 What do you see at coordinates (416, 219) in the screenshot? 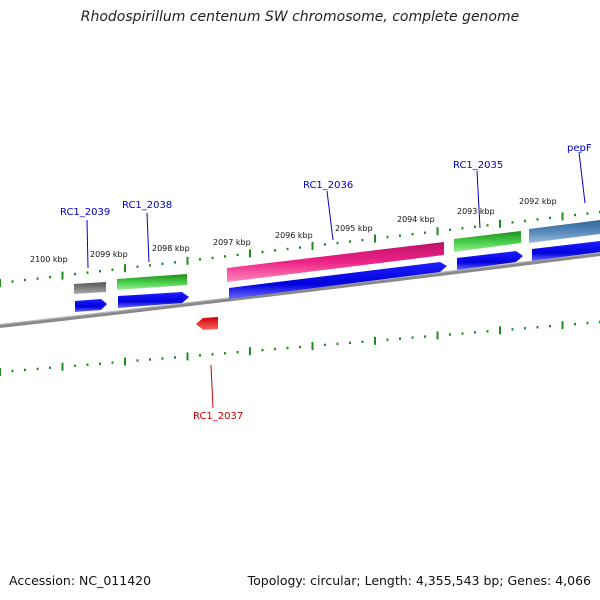
I see `kbp-label: 2094 kbp` at bounding box center [416, 219].